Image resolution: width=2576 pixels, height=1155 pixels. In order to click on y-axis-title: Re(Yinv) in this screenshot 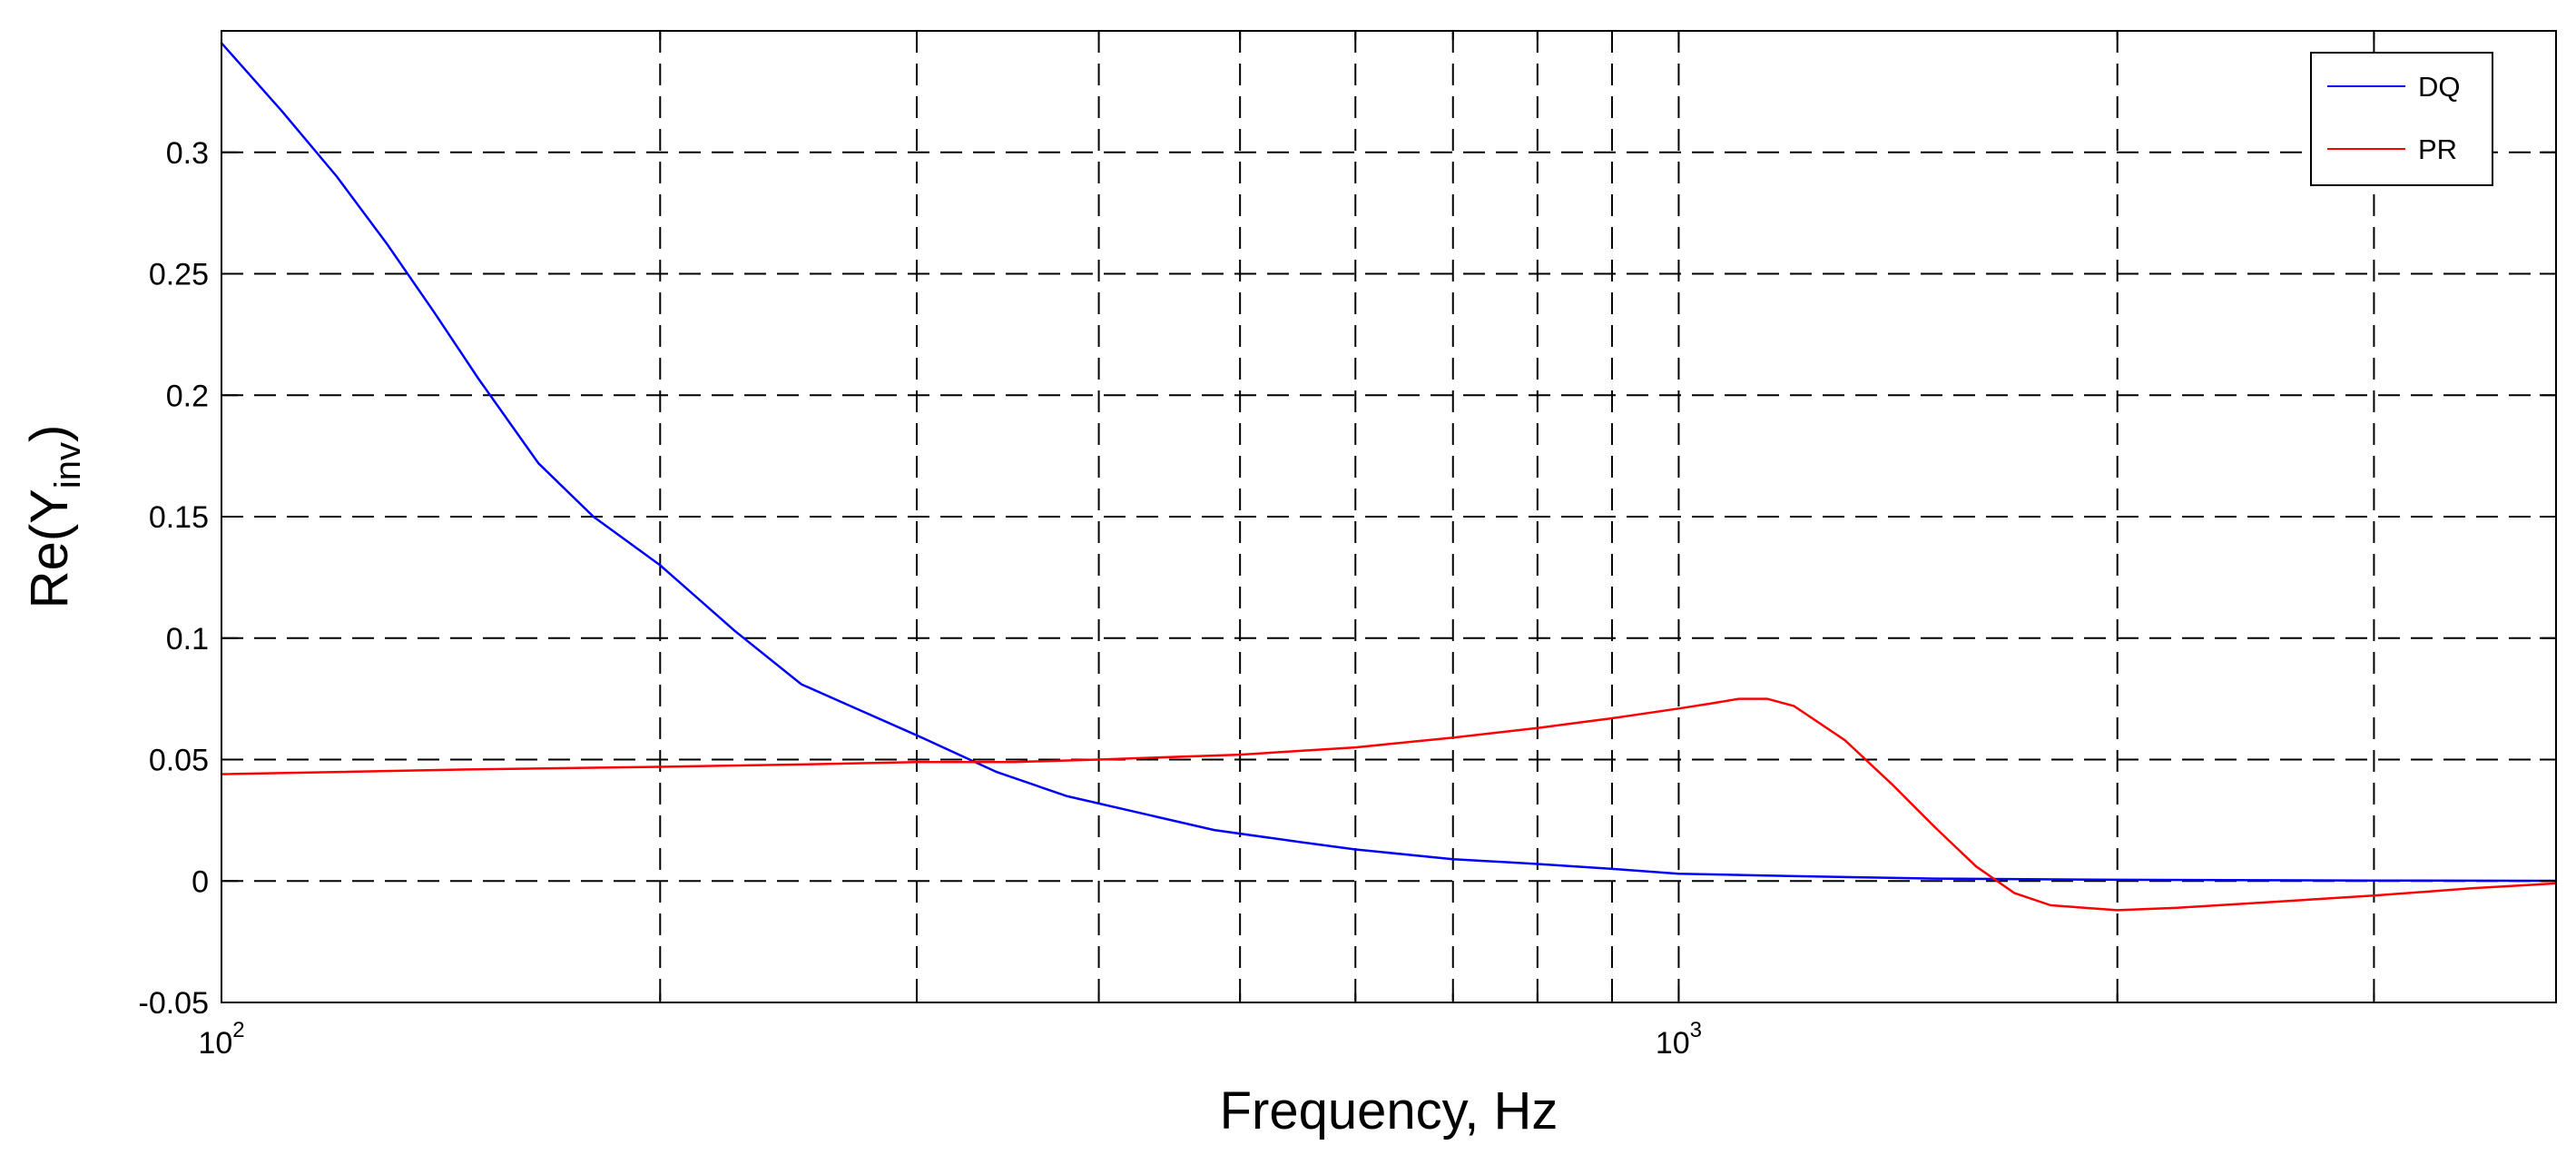, I will do `click(54, 517)`.